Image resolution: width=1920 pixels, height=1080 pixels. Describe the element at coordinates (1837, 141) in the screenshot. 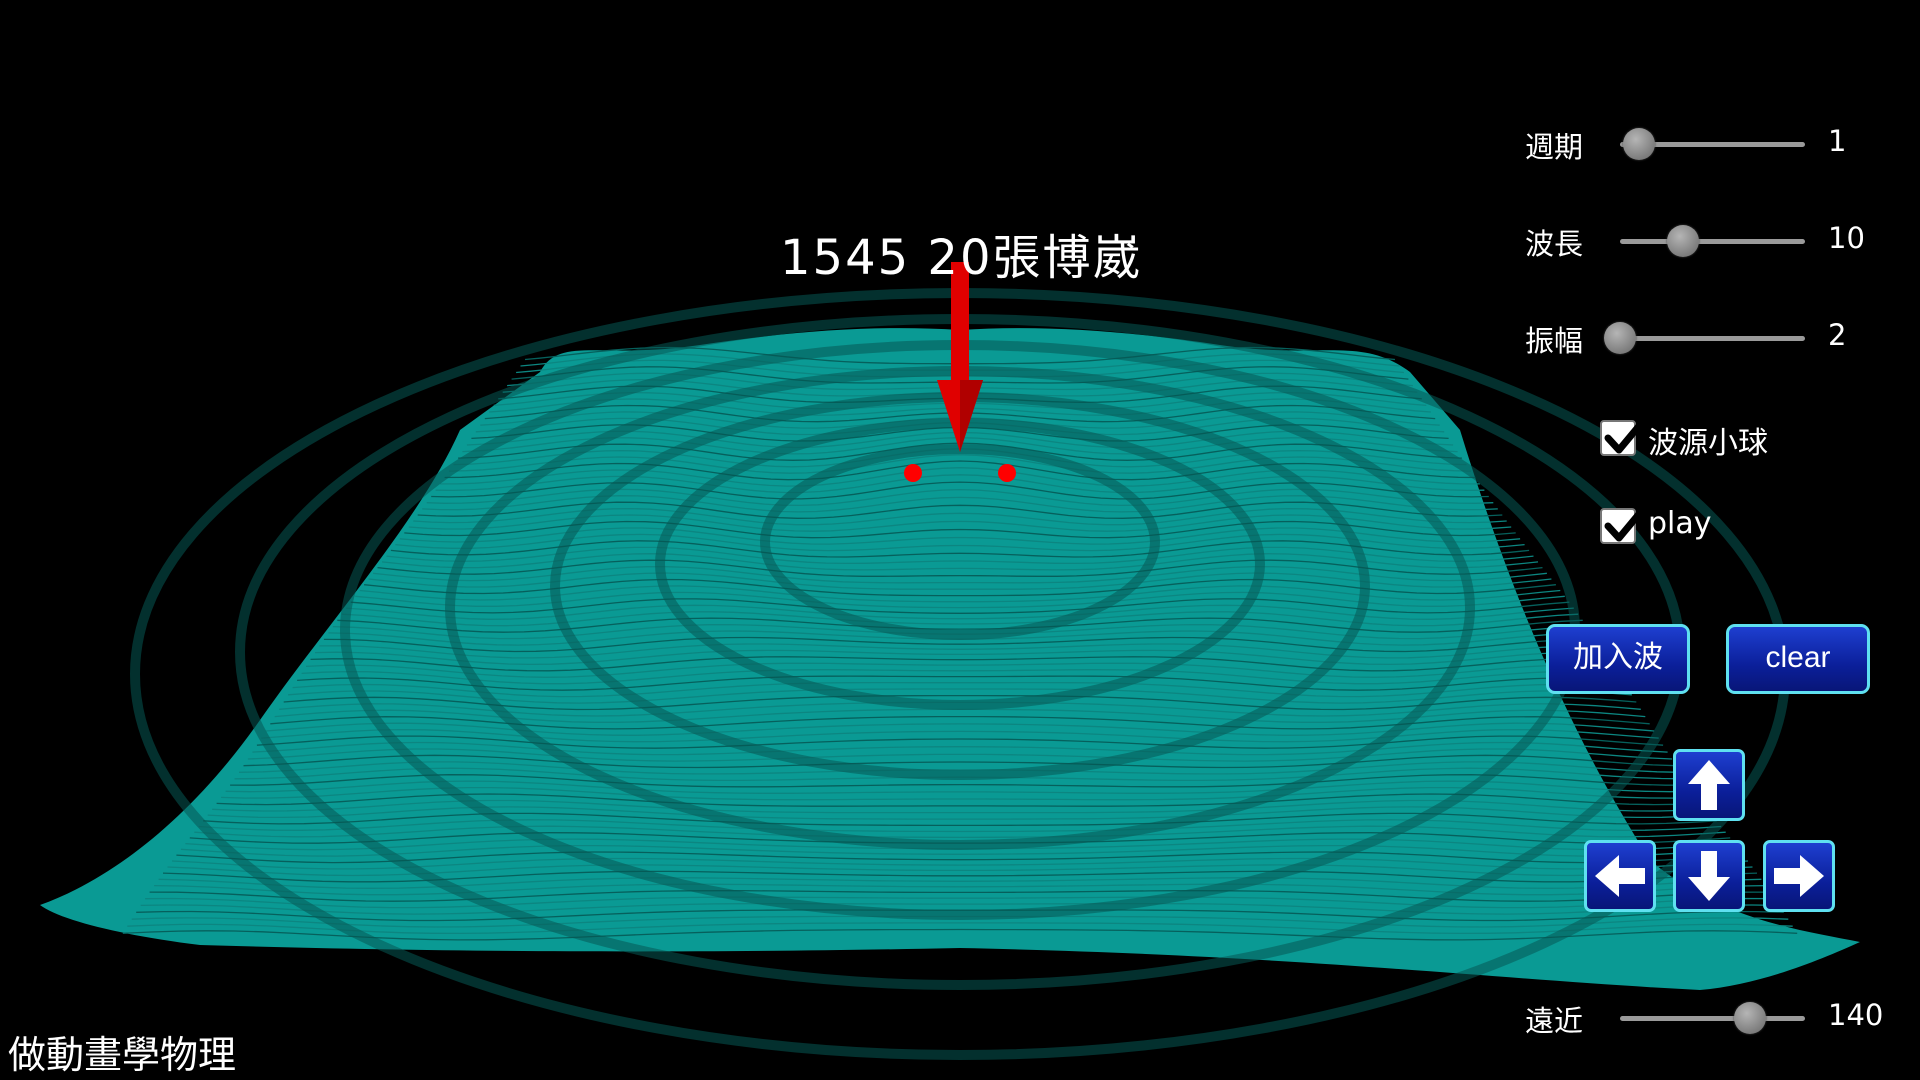

I see `period-value: 1` at that location.